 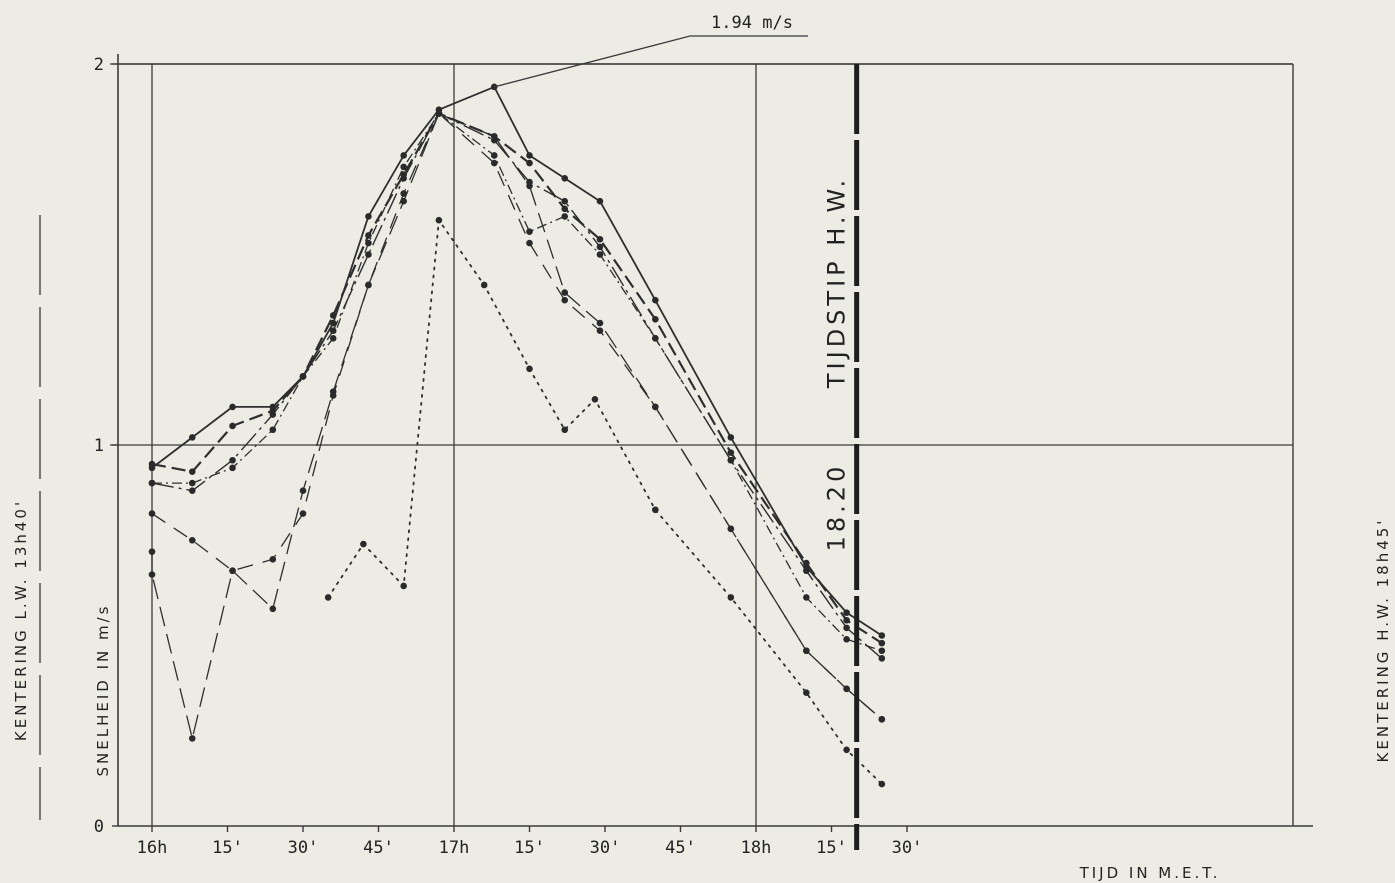 What do you see at coordinates (152, 848) in the screenshot?
I see `x-tick-label: 16h` at bounding box center [152, 848].